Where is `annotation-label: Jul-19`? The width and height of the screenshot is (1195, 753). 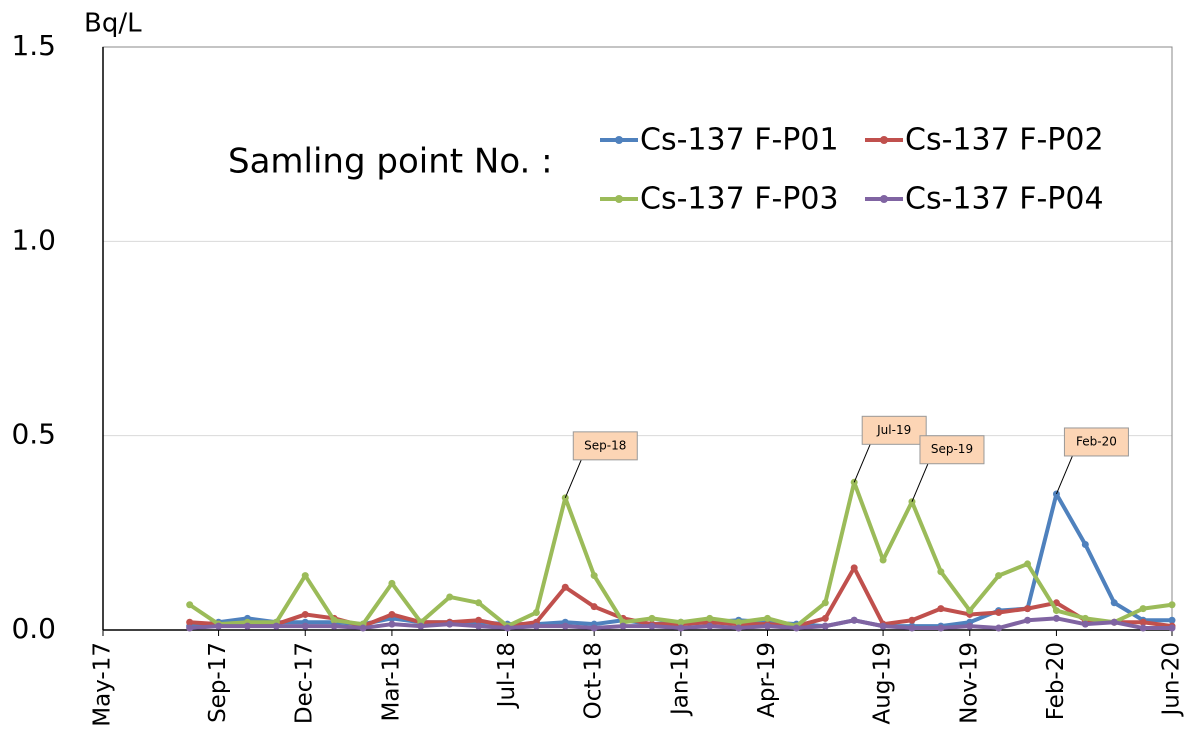 annotation-label: Jul-19 is located at coordinates (893, 430).